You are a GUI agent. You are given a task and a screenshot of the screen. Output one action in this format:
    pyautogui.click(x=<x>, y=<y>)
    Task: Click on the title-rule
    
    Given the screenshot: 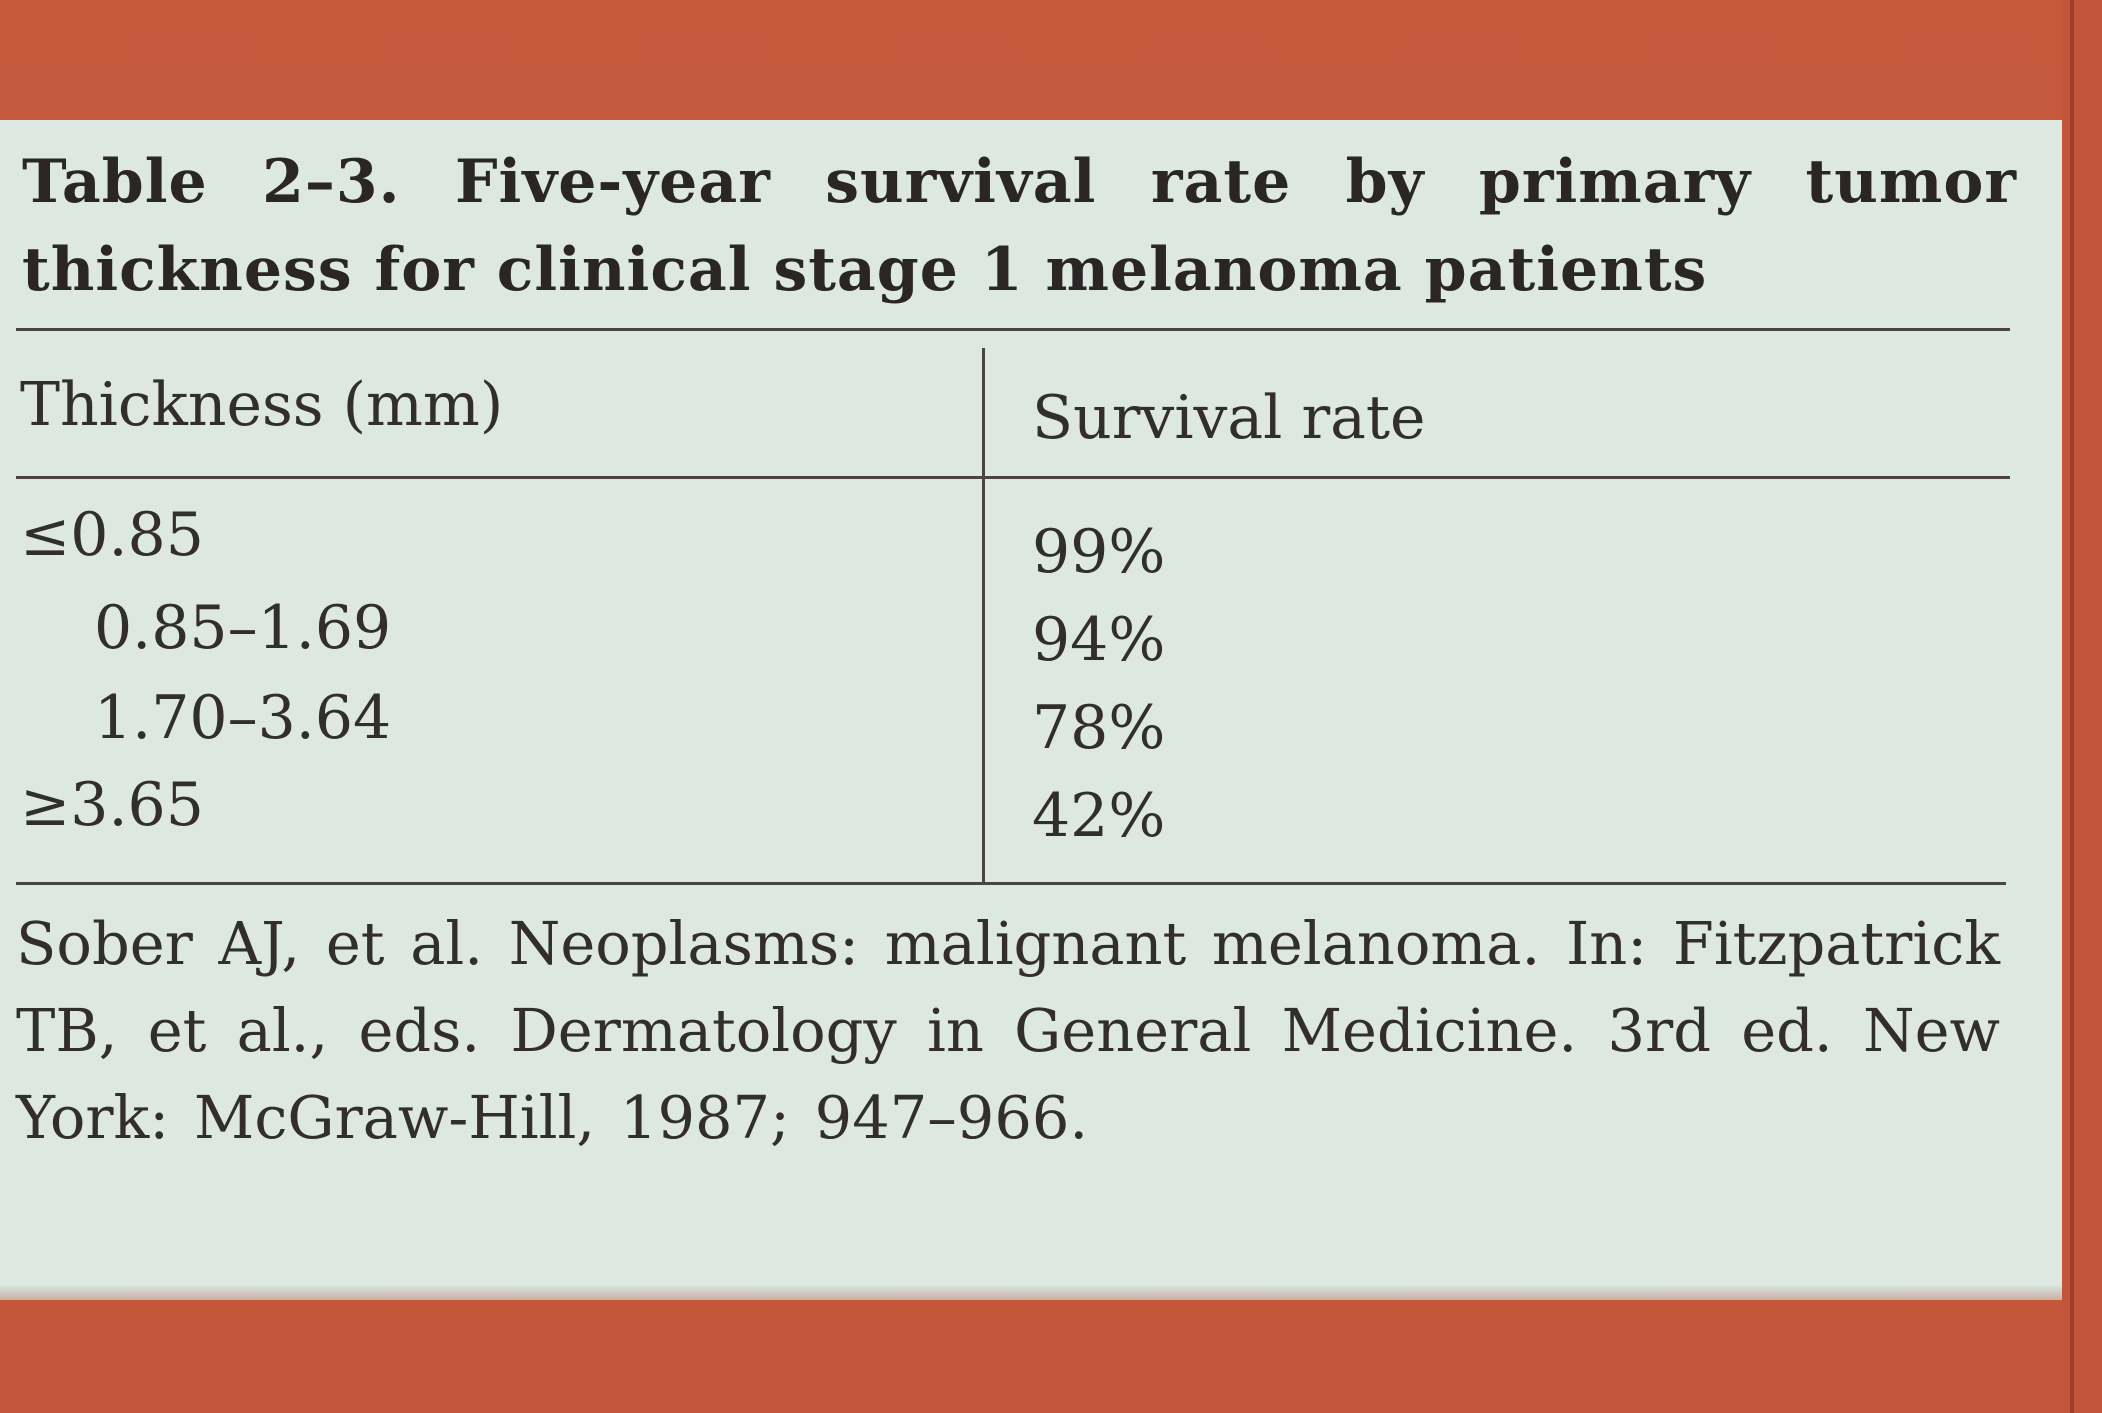 What is the action you would take?
    pyautogui.click(x=1013, y=329)
    